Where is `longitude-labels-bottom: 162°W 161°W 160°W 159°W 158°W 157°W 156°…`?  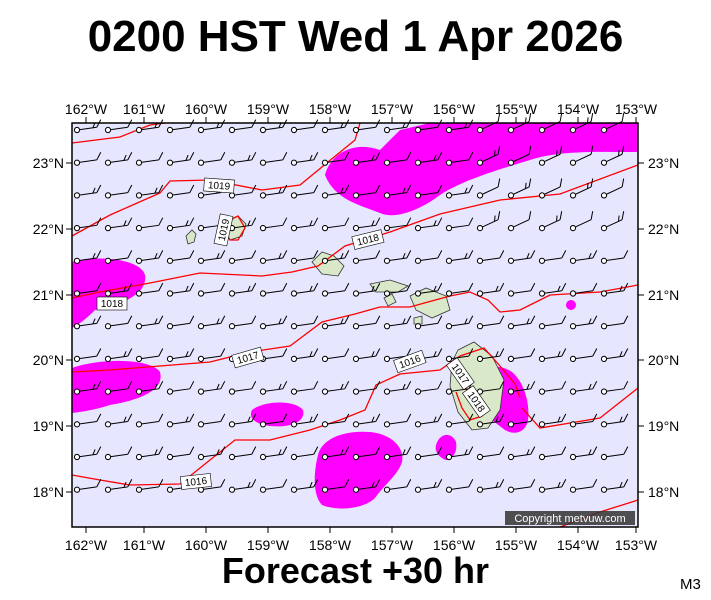
longitude-labels-bottom: 162°W 161°W 160°W 159°W 158°W 157°W 156°… is located at coordinates (361, 545).